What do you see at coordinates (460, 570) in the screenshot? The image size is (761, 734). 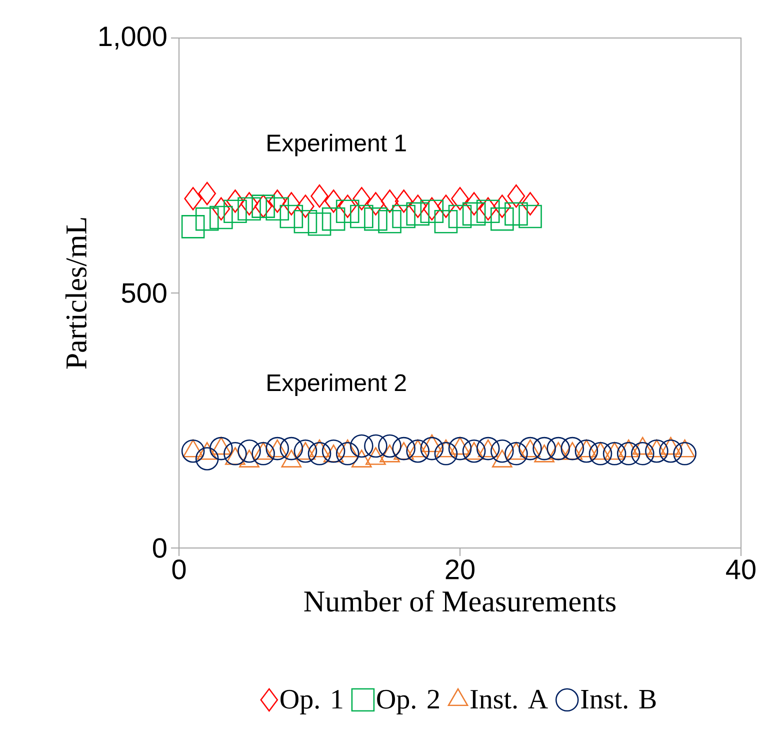 I see `x-tick-label: 20` at bounding box center [460, 570].